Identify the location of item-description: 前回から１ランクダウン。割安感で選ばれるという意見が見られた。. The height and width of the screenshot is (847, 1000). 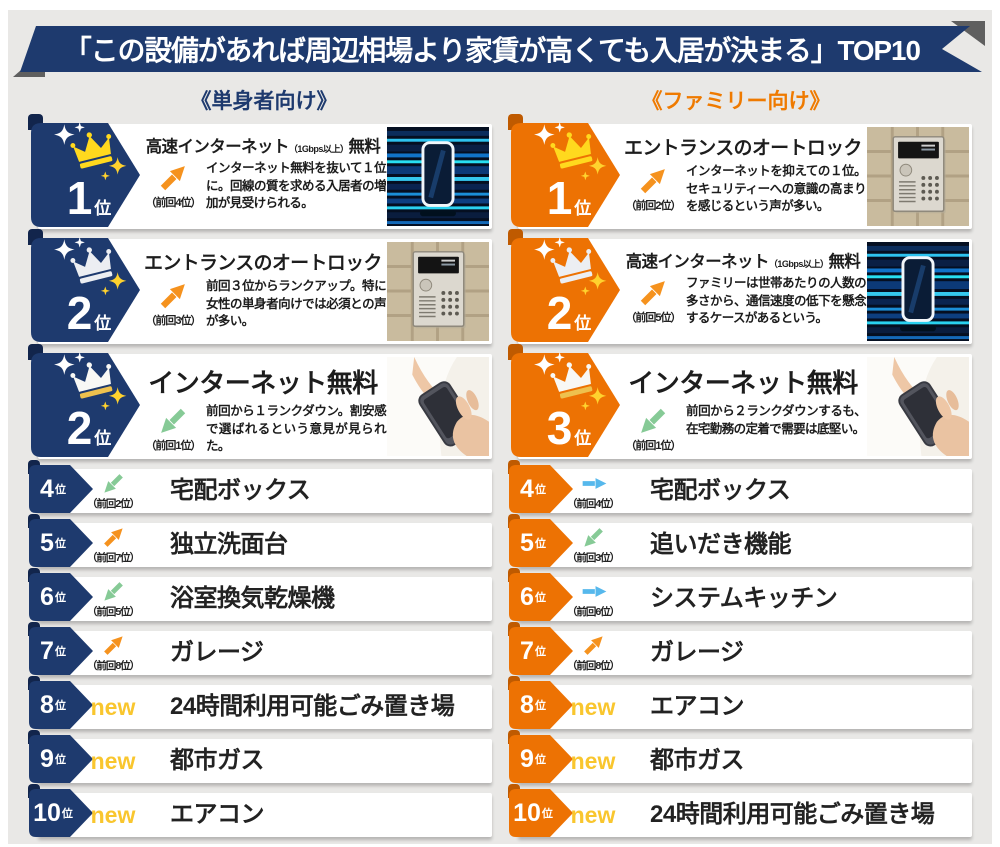
(296, 428).